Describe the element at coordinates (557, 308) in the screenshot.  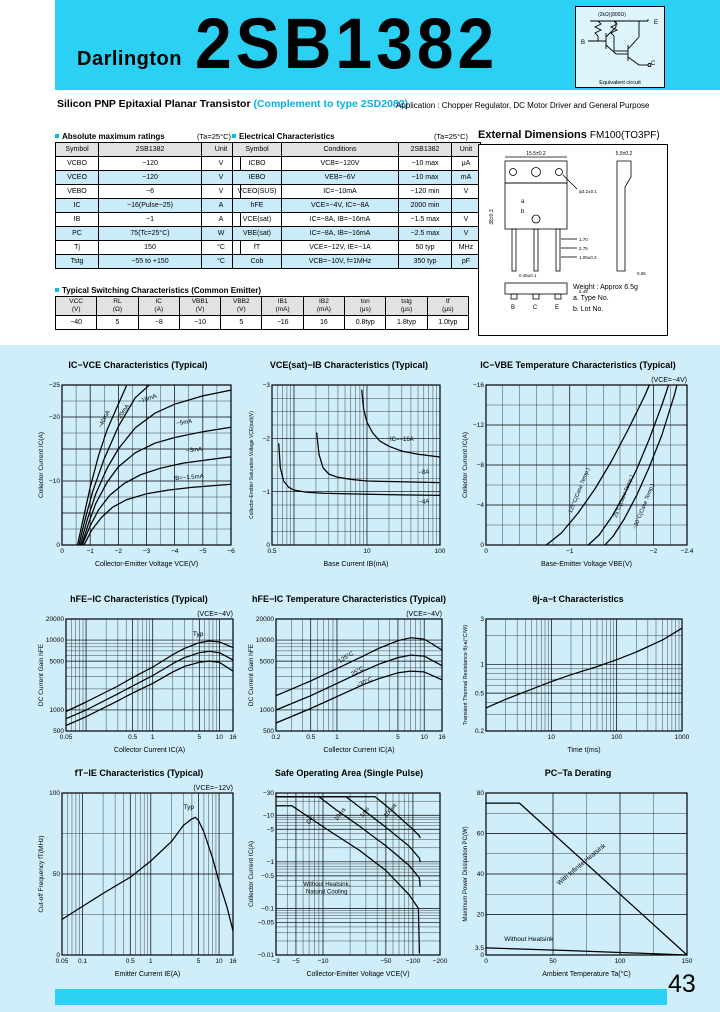
I see `pin-e-label: E` at that location.